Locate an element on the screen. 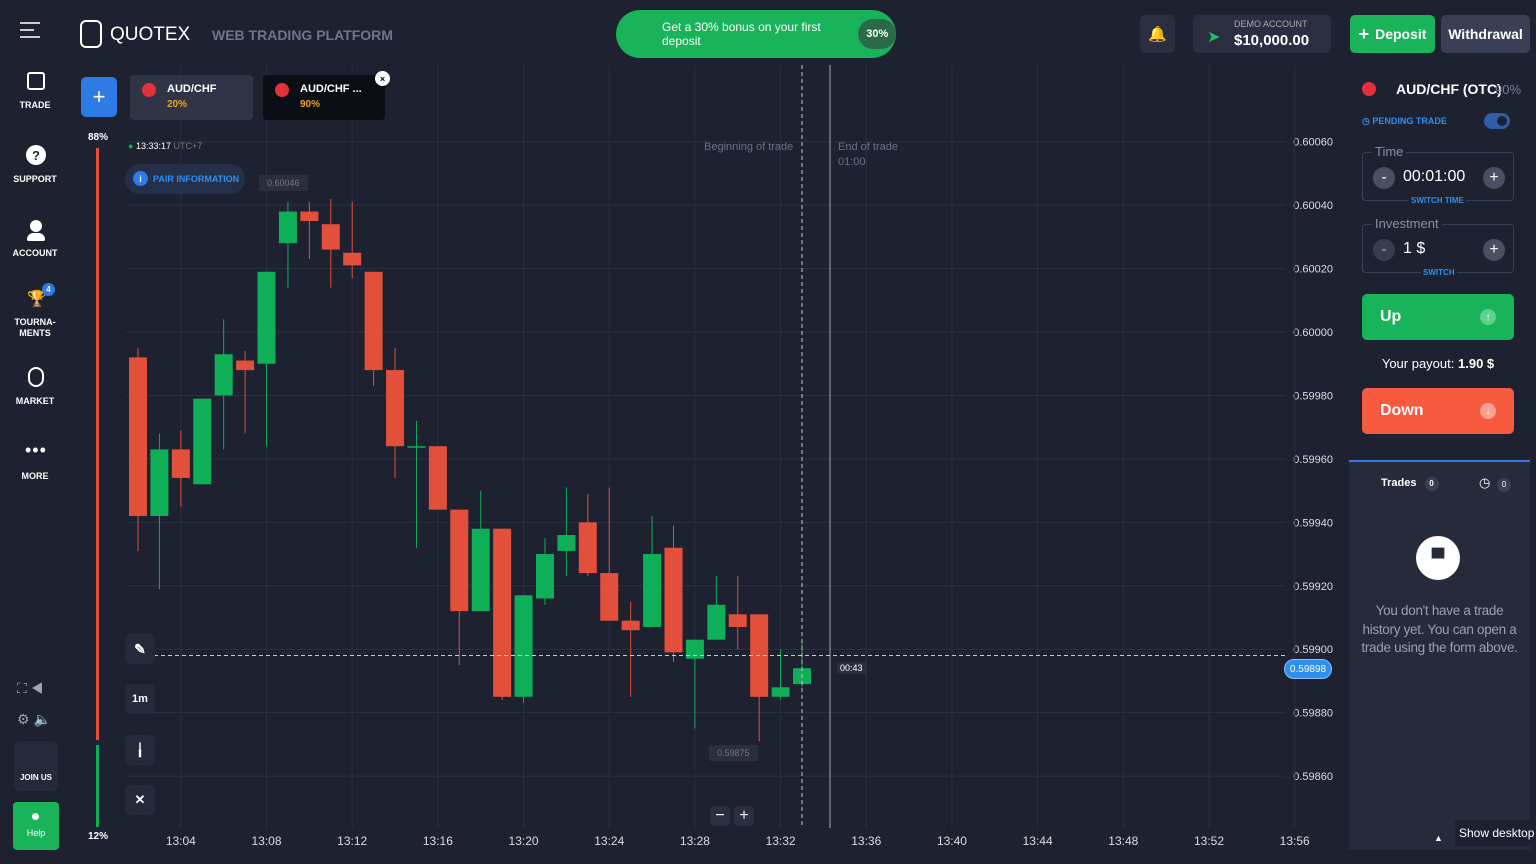 This screenshot has height=864, width=1536. settings-icon: ⚙ 🔈 is located at coordinates (34, 719).